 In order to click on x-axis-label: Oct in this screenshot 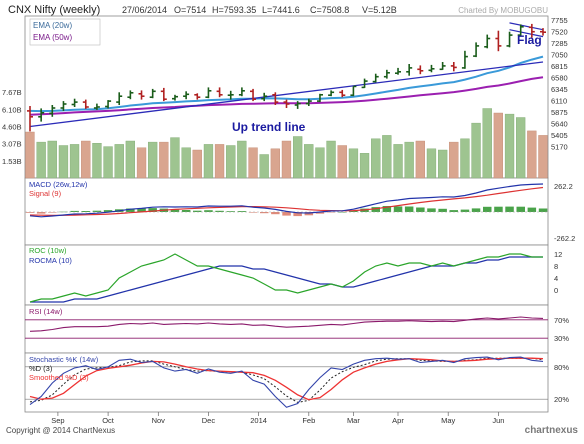, I will do `click(108, 420)`.